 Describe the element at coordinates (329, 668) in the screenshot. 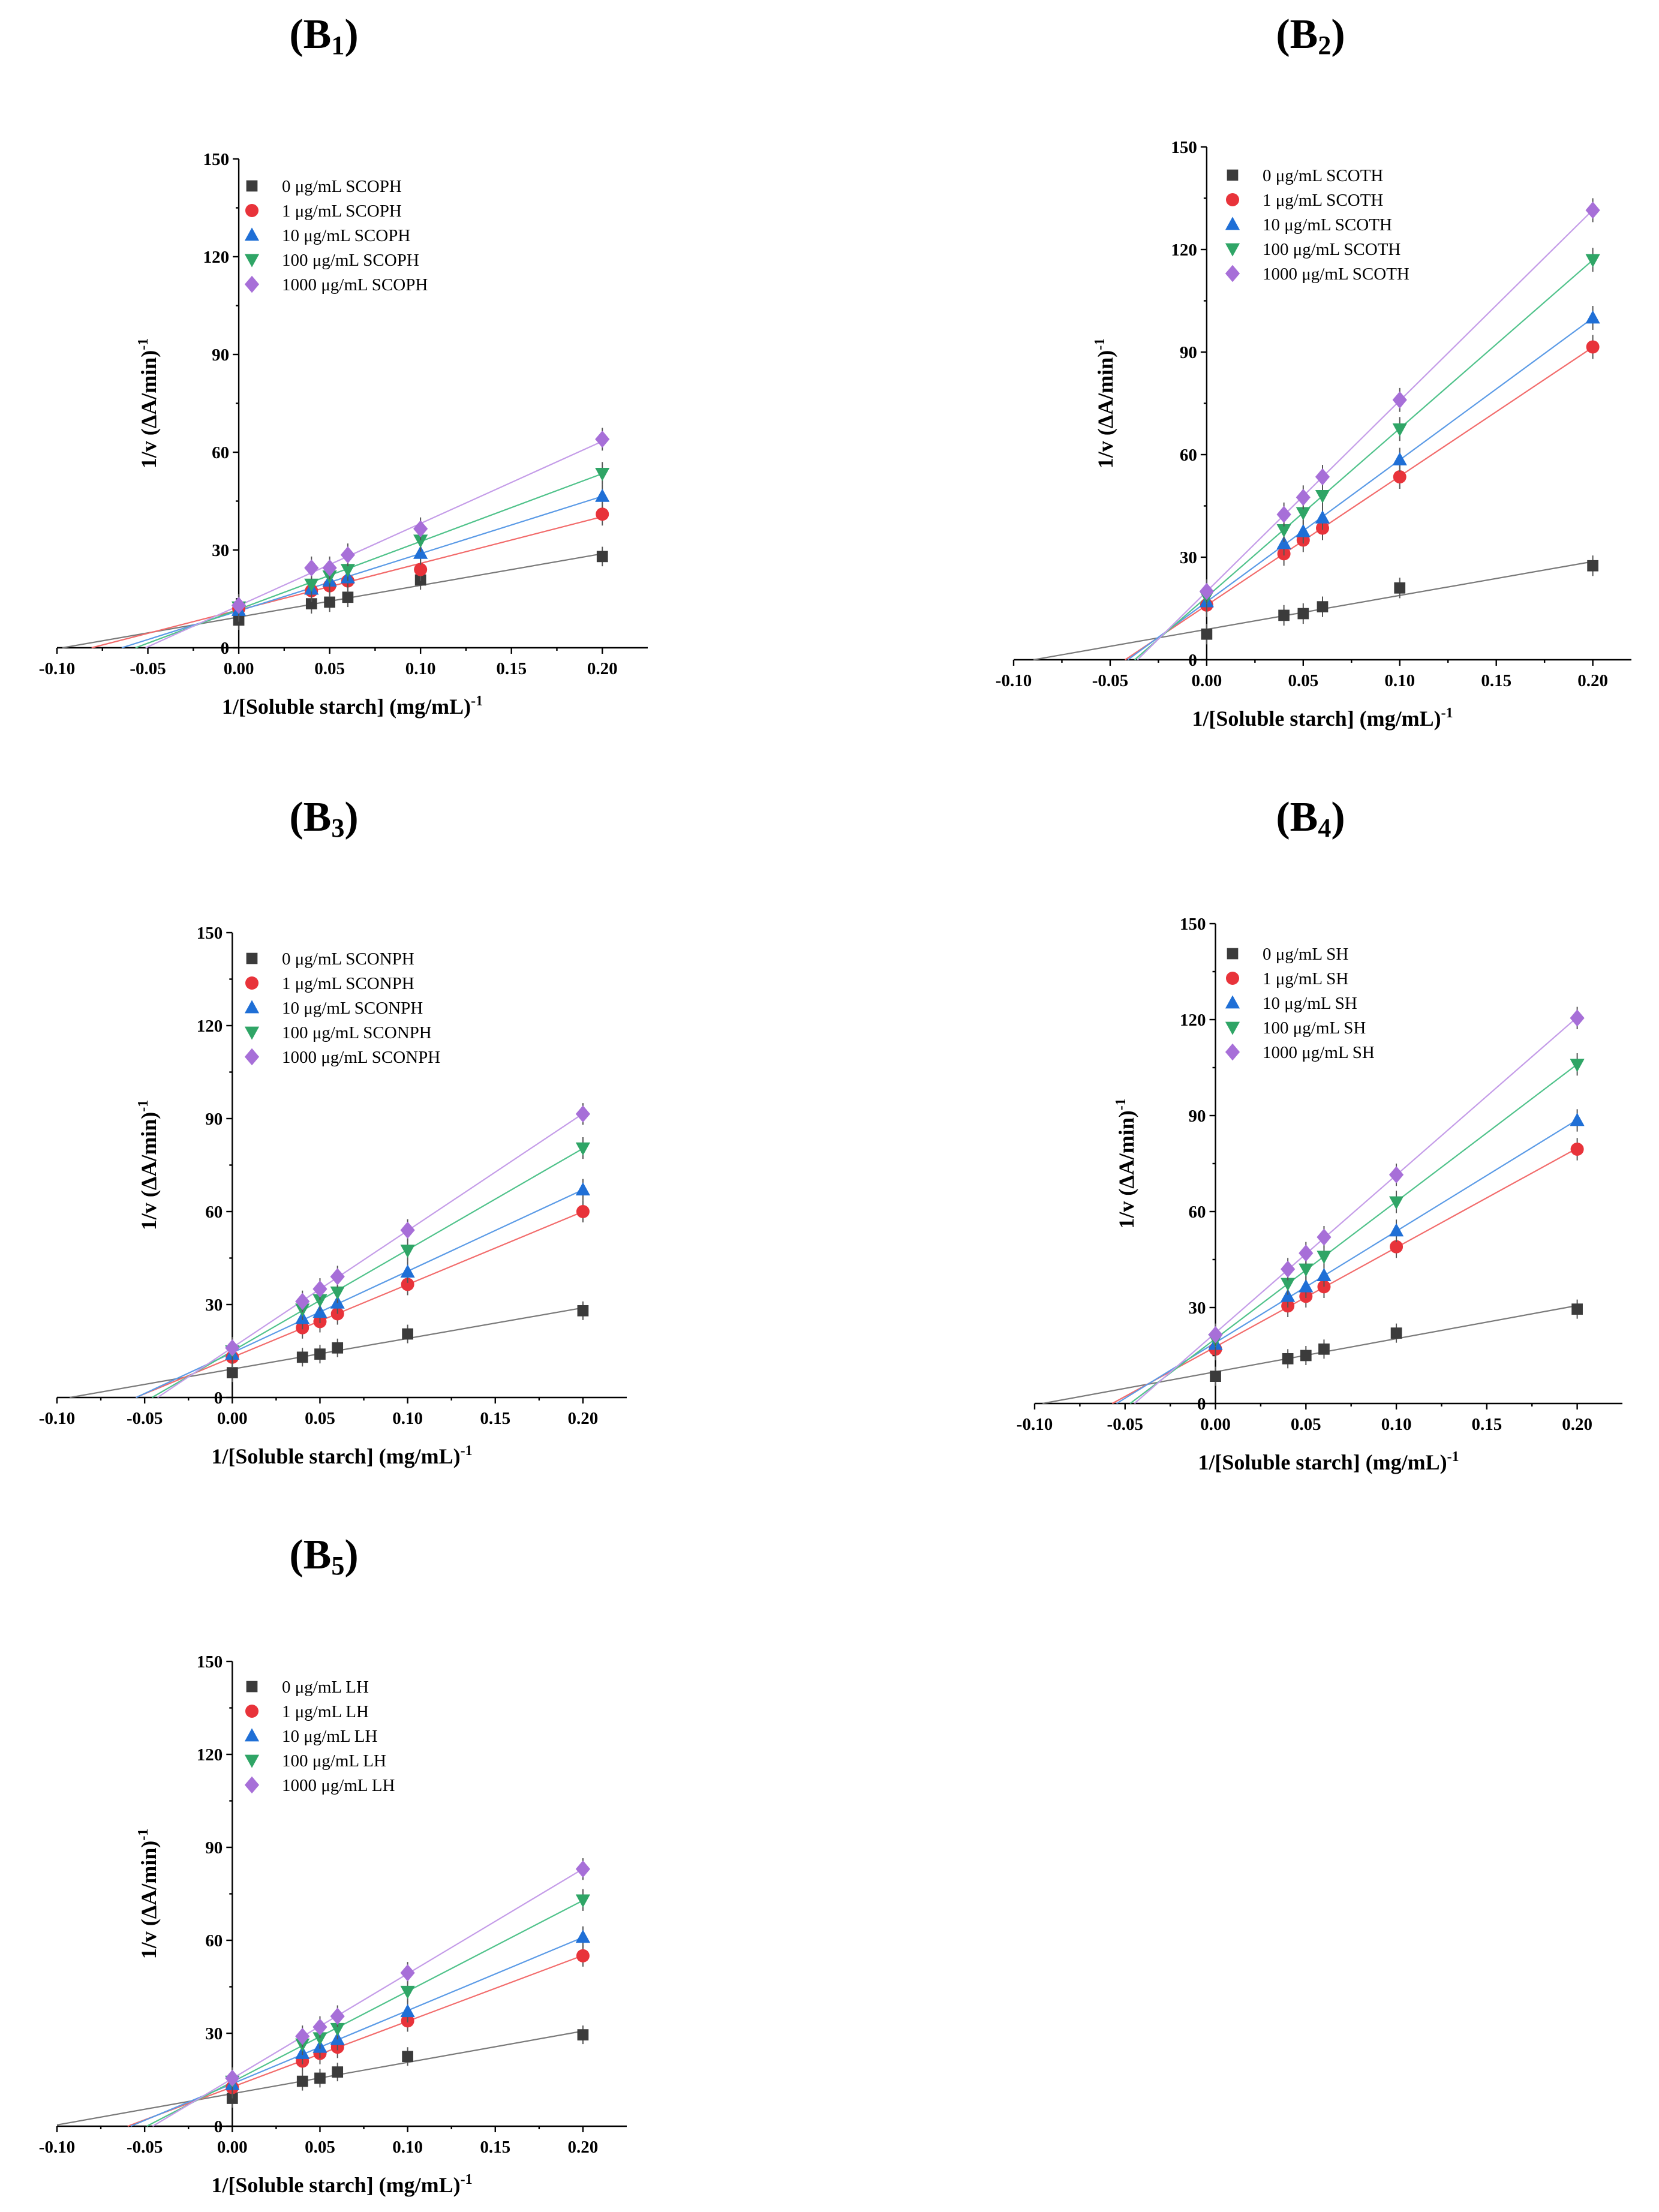

I see `x-tick-label: 0.05` at that location.